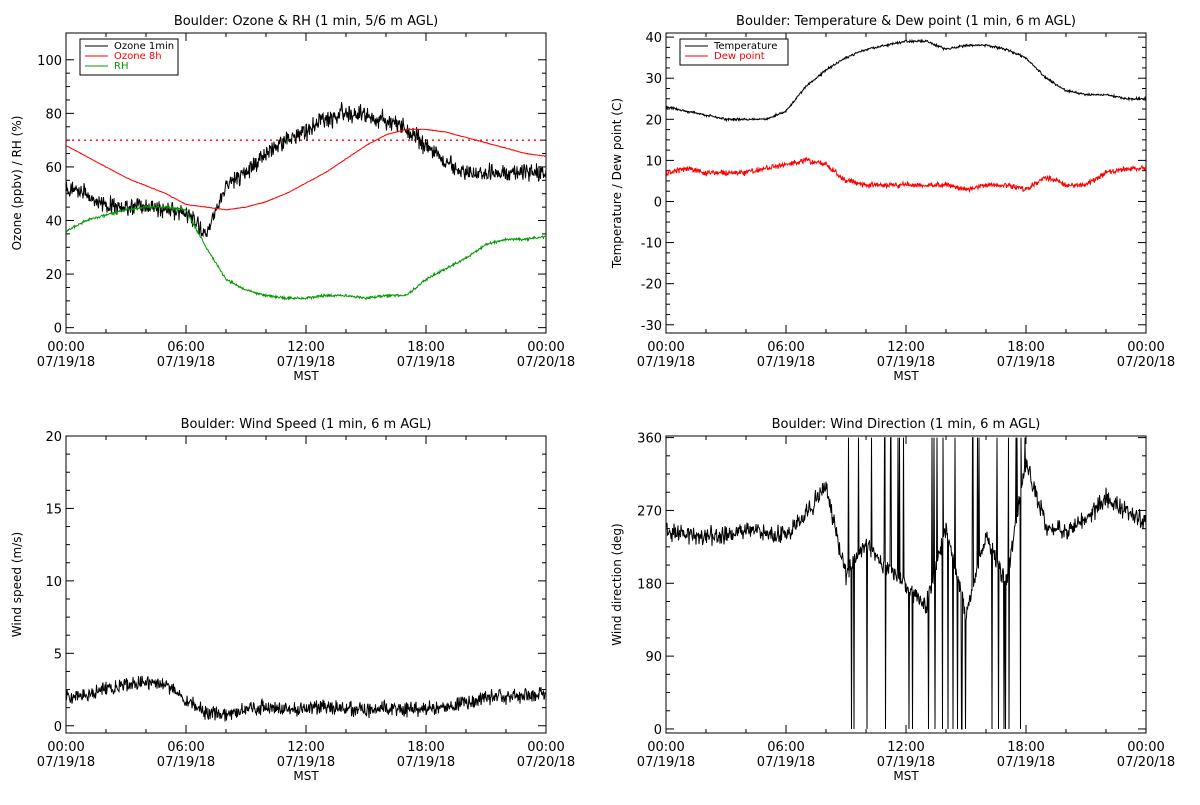 The width and height of the screenshot is (1200, 805). Describe the element at coordinates (144, 46) in the screenshot. I see `legend-entry-label: Ozone 1min` at that location.